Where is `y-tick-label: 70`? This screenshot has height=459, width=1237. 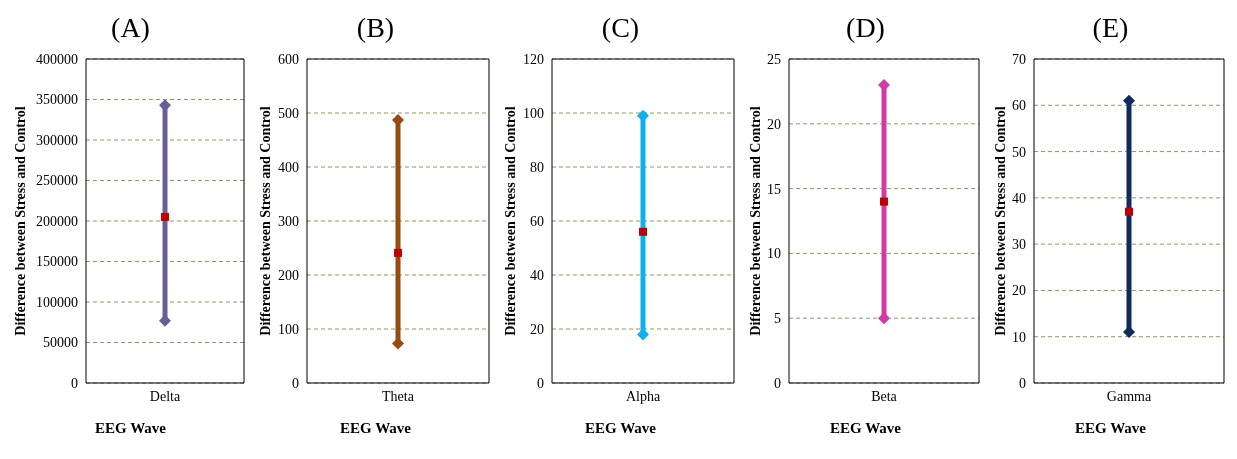 y-tick-label: 70 is located at coordinates (1019, 59).